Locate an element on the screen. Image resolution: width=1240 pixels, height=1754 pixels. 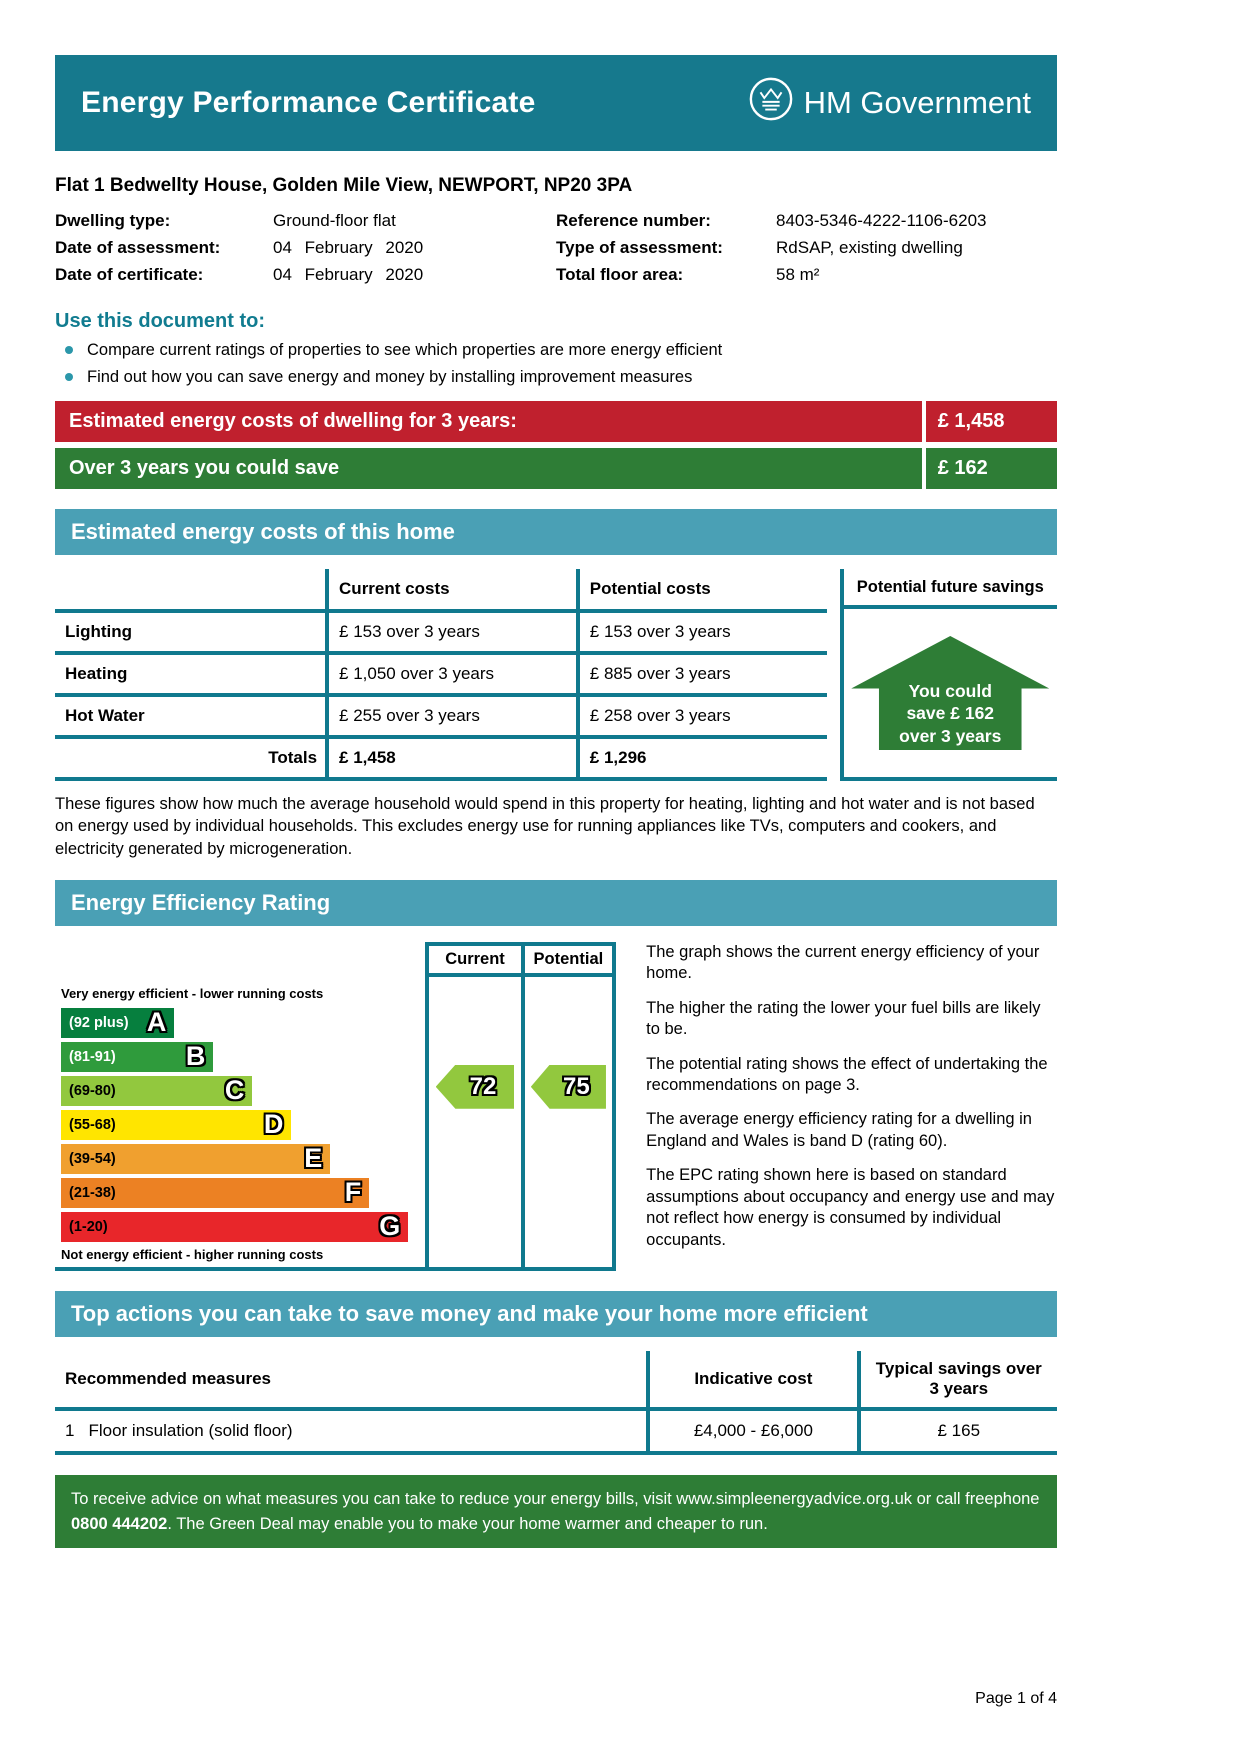
epc-band-e: (39-54) E is located at coordinates (196, 1158).